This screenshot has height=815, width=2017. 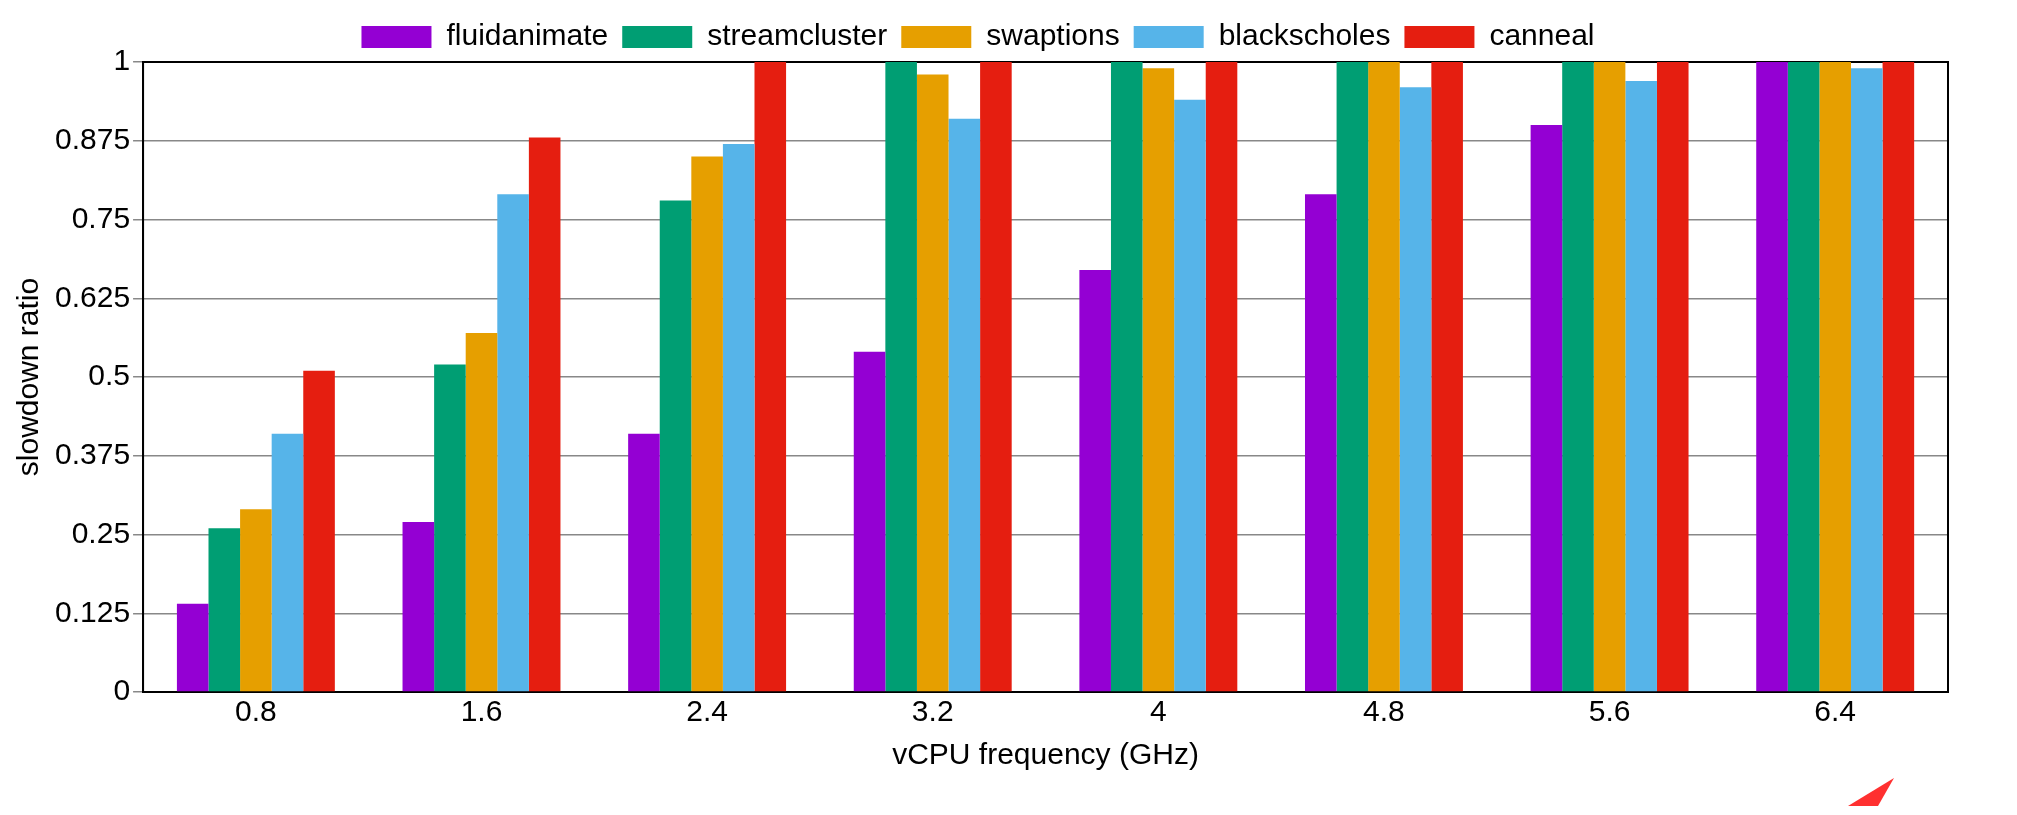 What do you see at coordinates (28, 377) in the screenshot?
I see `y-axis-title: slowdown ratio` at bounding box center [28, 377].